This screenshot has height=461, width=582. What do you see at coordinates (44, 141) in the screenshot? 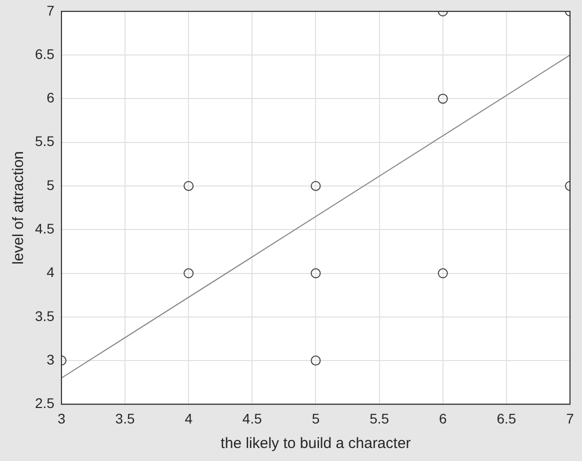
I see `y-tick-label: 5.5` at bounding box center [44, 141].